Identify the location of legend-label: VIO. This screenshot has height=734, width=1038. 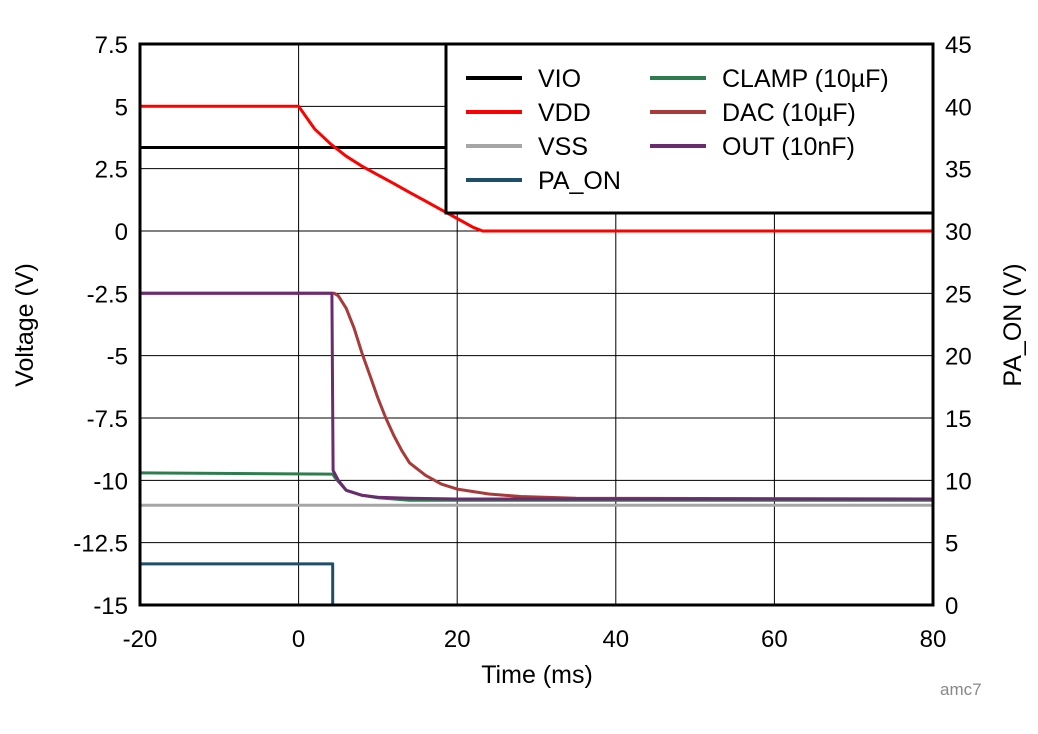
(559, 79).